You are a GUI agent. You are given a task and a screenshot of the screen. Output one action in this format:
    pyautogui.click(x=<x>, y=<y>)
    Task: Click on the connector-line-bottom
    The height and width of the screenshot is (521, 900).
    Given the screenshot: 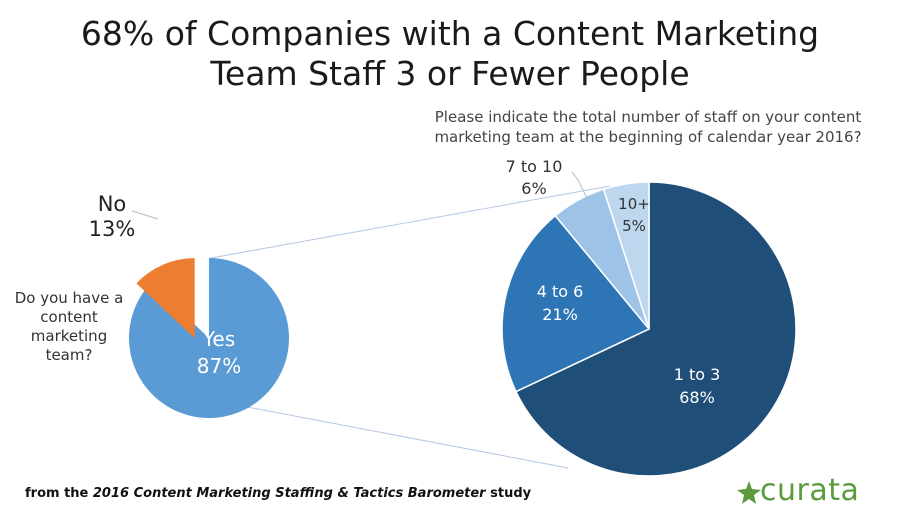 What is the action you would take?
    pyautogui.click(x=384, y=433)
    